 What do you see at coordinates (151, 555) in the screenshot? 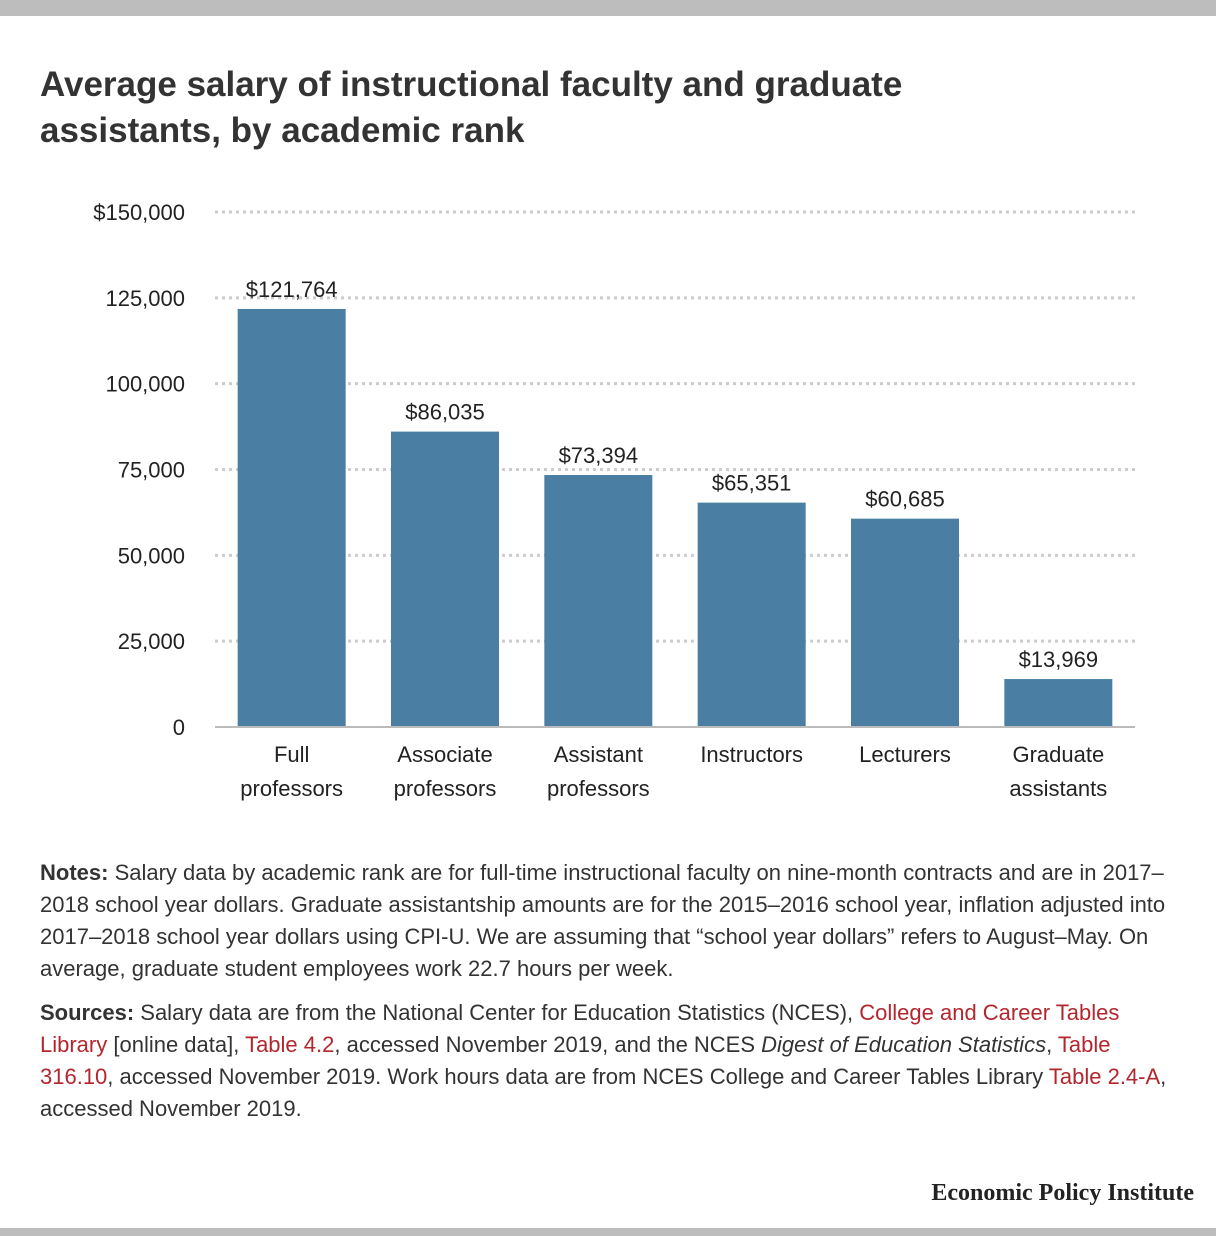
I see `y-tick-label: 50,000` at bounding box center [151, 555].